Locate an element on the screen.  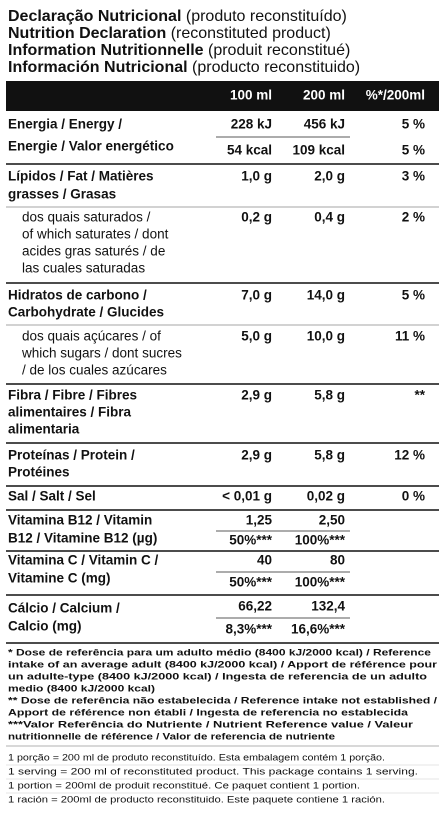
row-label: Lípidos / Fat / Matières is located at coordinates (81, 176).